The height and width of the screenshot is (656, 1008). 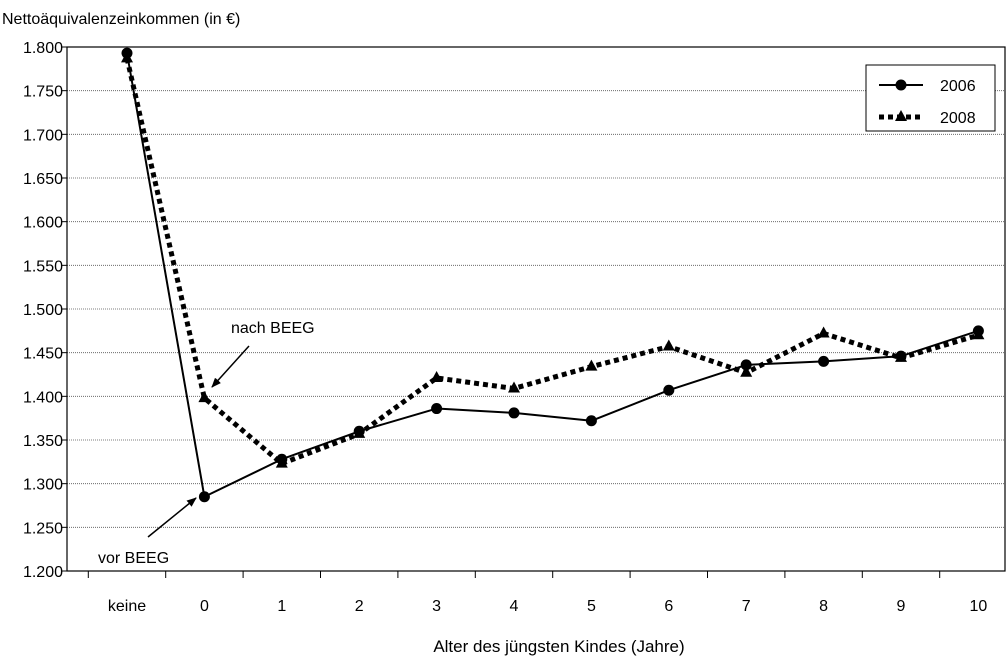 I want to click on legend: 2006 2008, so click(x=930, y=98).